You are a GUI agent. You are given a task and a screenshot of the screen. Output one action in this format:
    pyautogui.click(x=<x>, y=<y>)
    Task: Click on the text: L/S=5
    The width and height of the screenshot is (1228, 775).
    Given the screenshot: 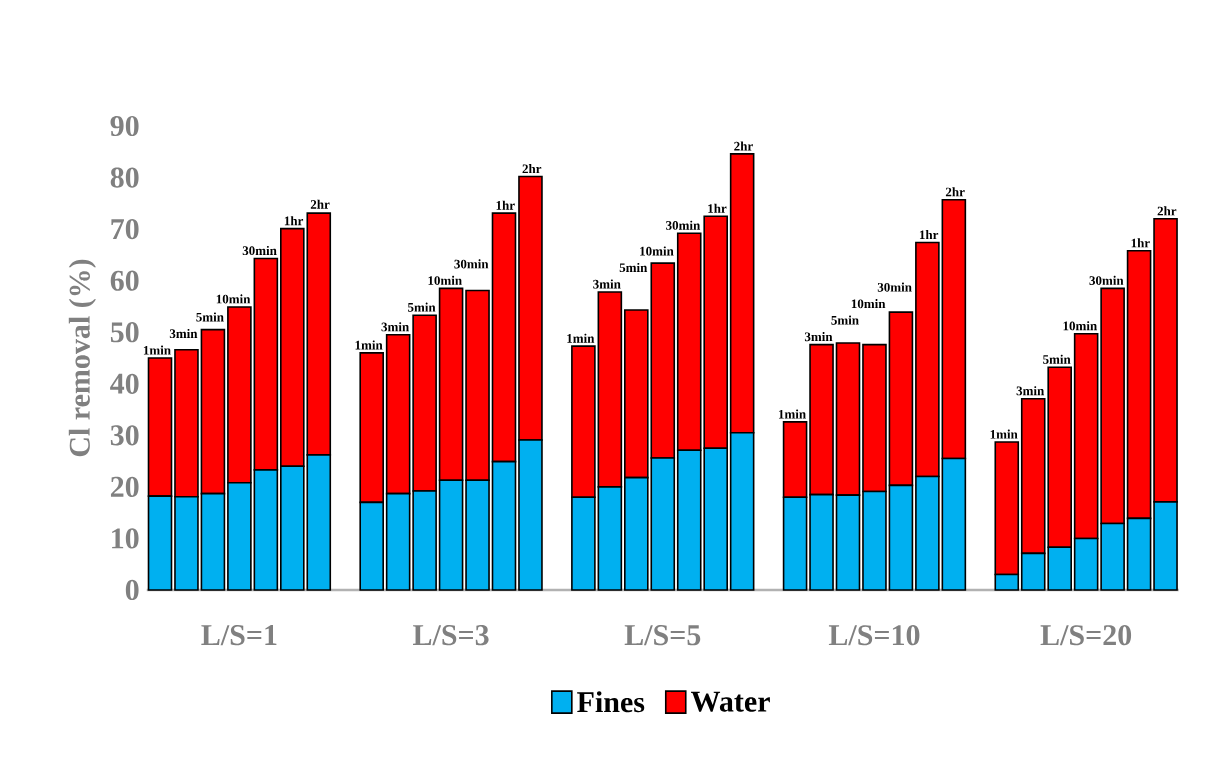 What is the action you would take?
    pyautogui.click(x=662, y=635)
    